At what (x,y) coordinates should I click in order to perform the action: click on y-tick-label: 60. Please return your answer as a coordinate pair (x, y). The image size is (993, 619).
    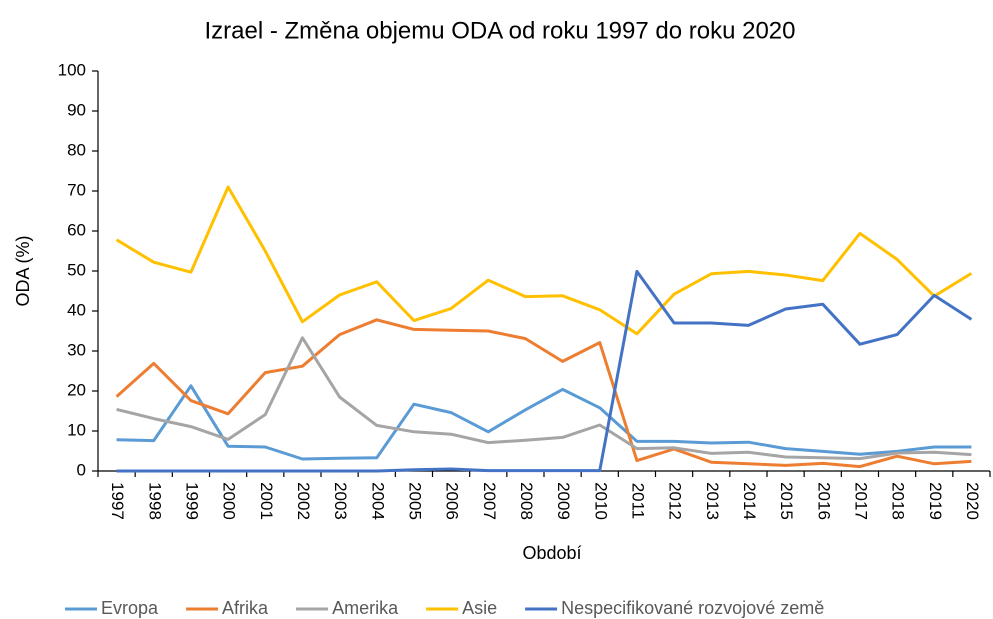
    Looking at the image, I should click on (76, 229).